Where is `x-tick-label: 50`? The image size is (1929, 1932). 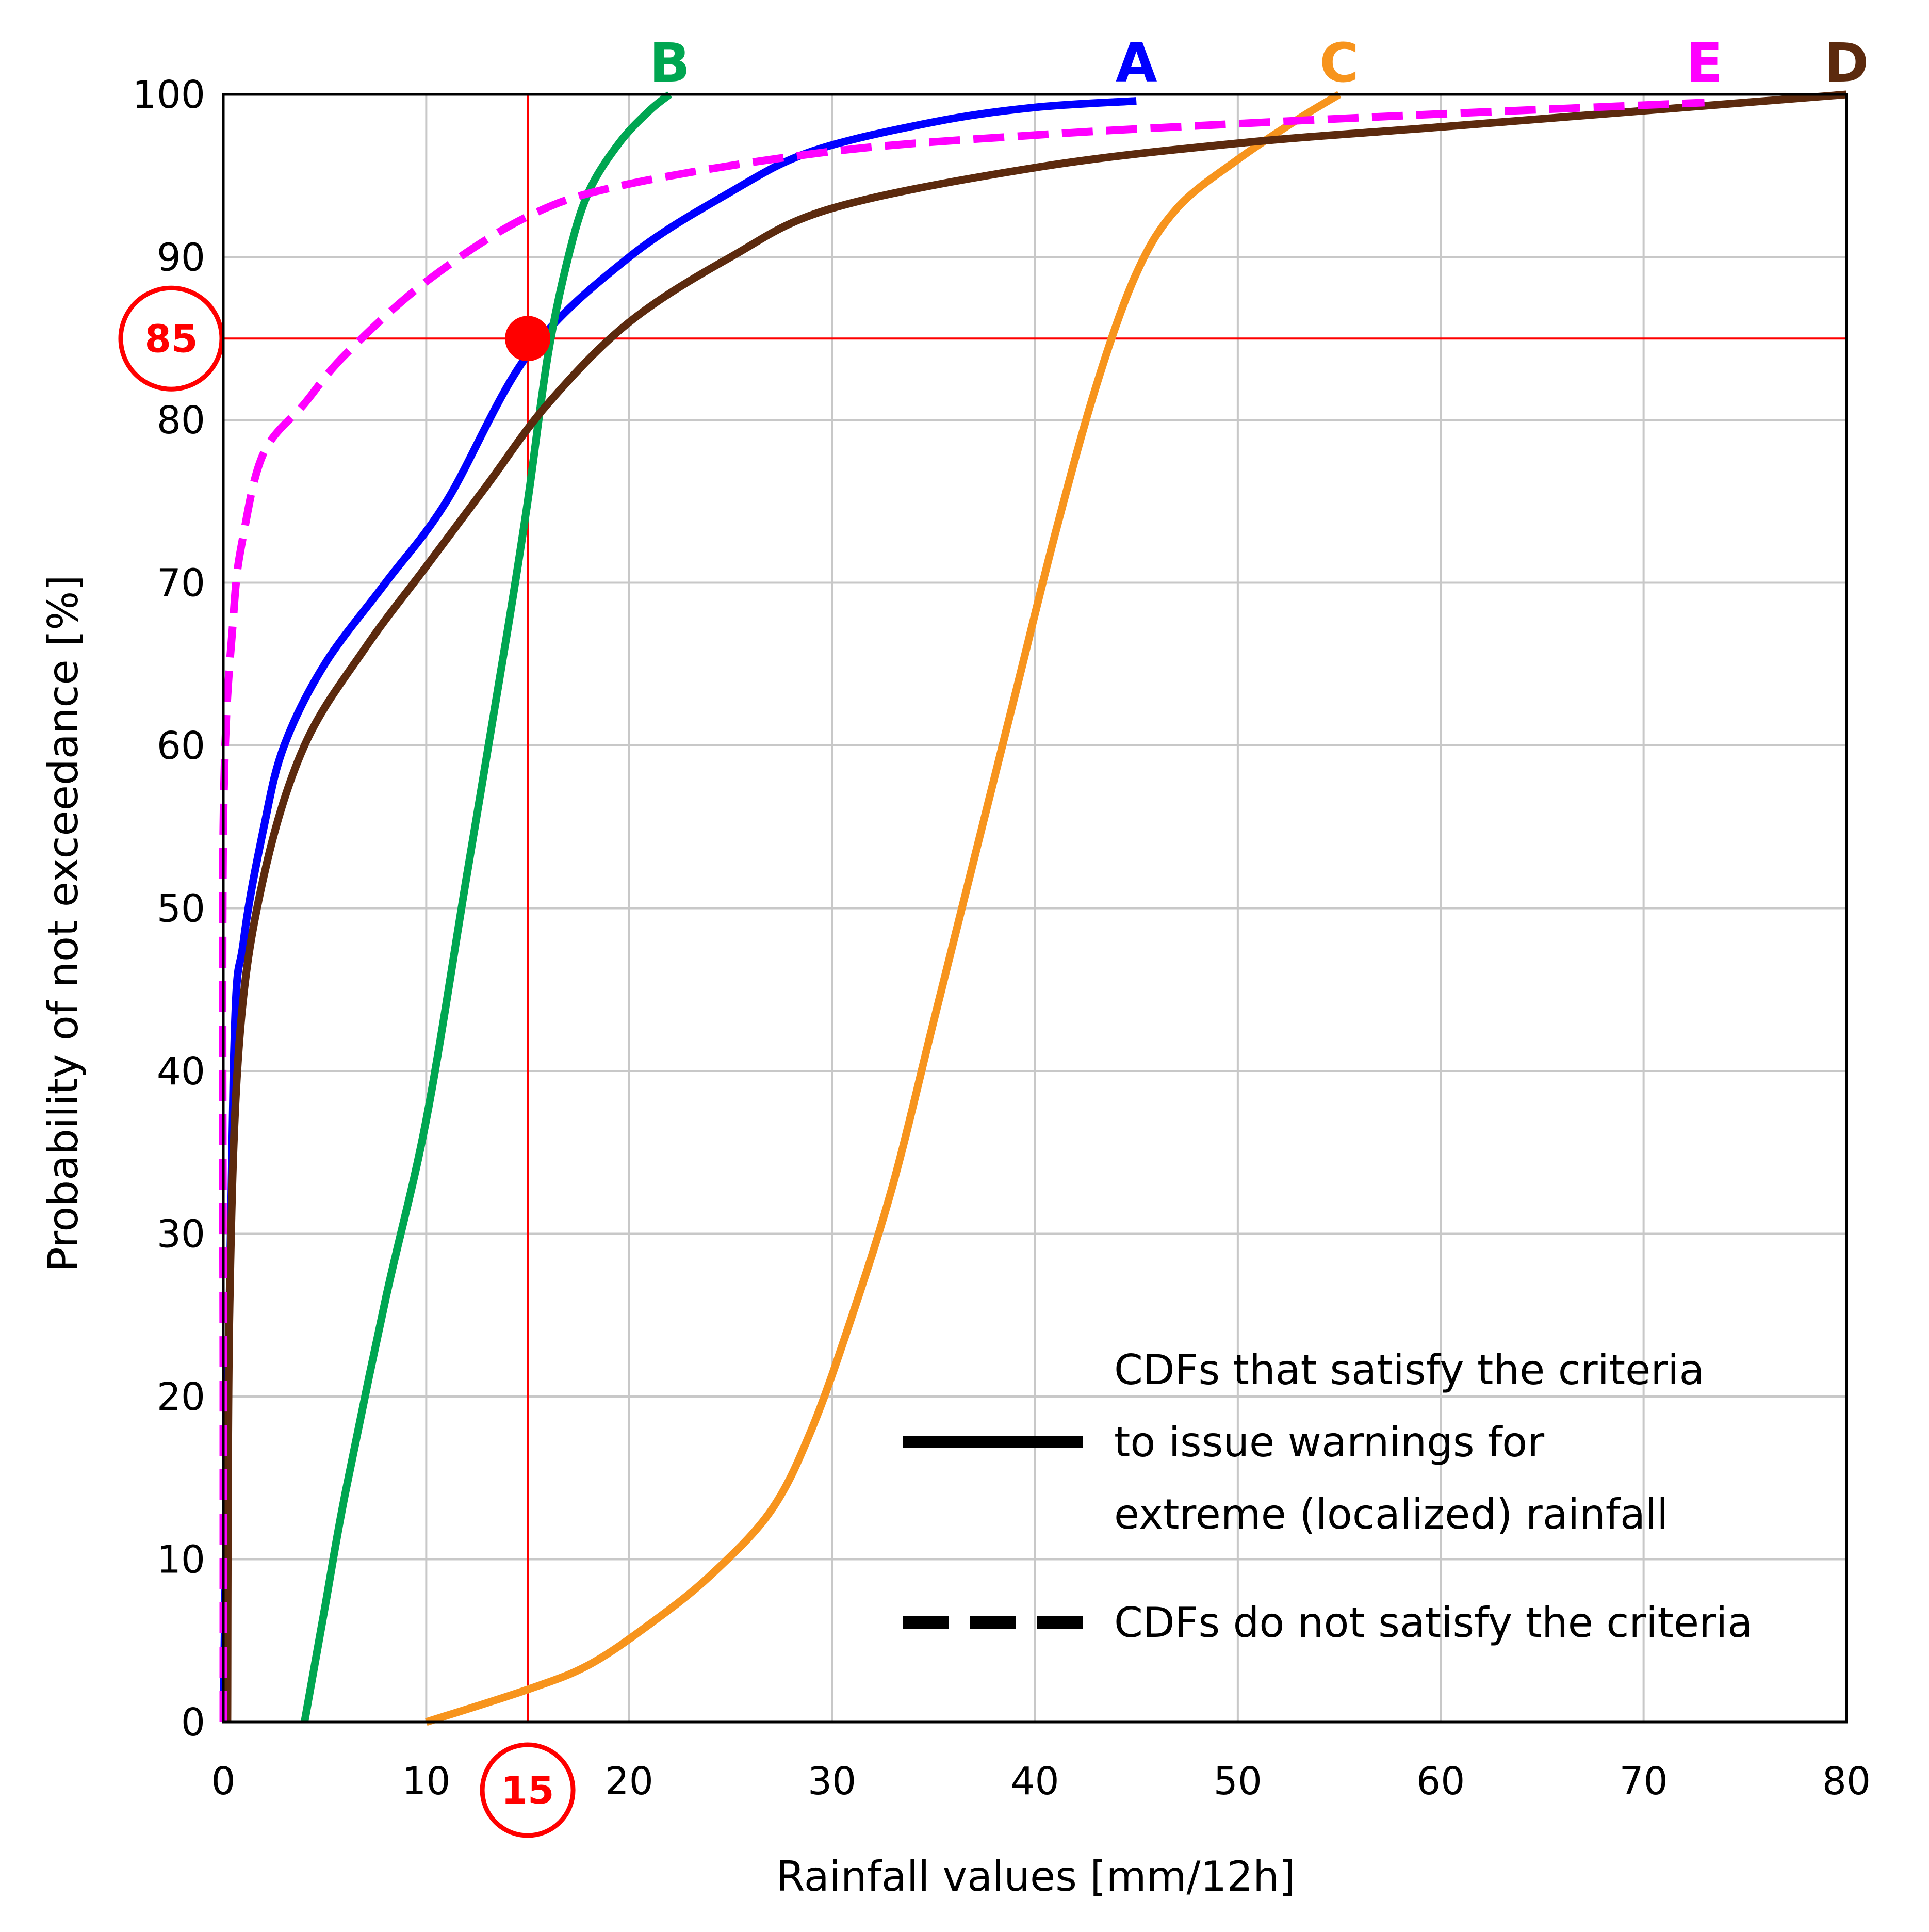
x-tick-label: 50 is located at coordinates (1238, 1781).